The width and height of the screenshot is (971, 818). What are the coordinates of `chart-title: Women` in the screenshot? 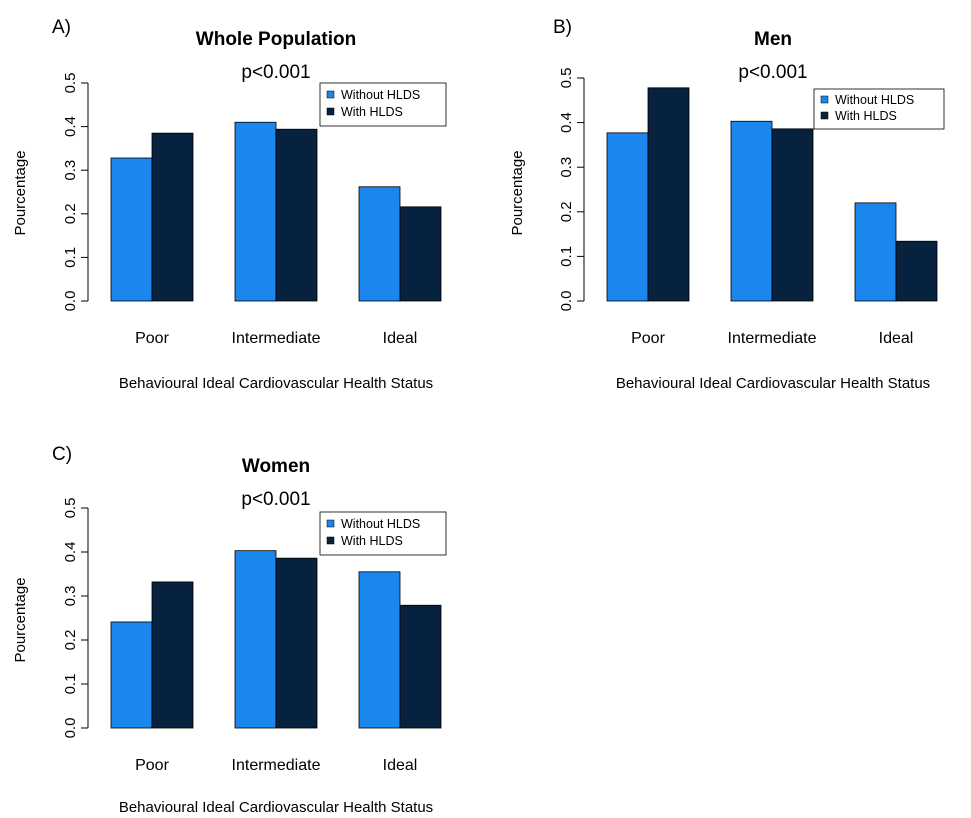 It's located at (276, 466).